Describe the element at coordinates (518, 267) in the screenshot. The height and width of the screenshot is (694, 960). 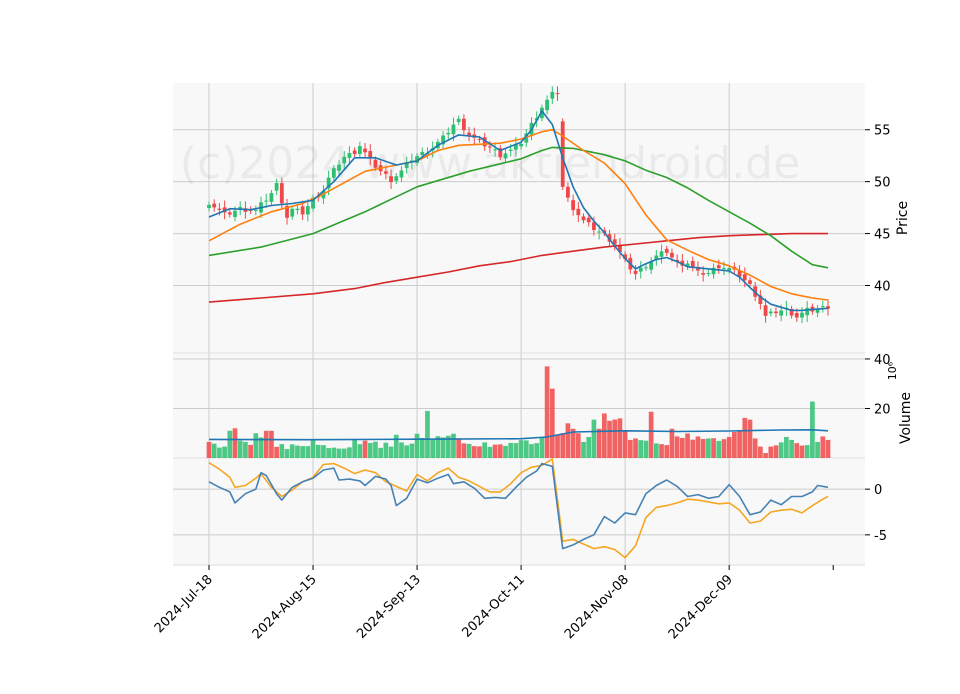
I see `sma-long-line` at that location.